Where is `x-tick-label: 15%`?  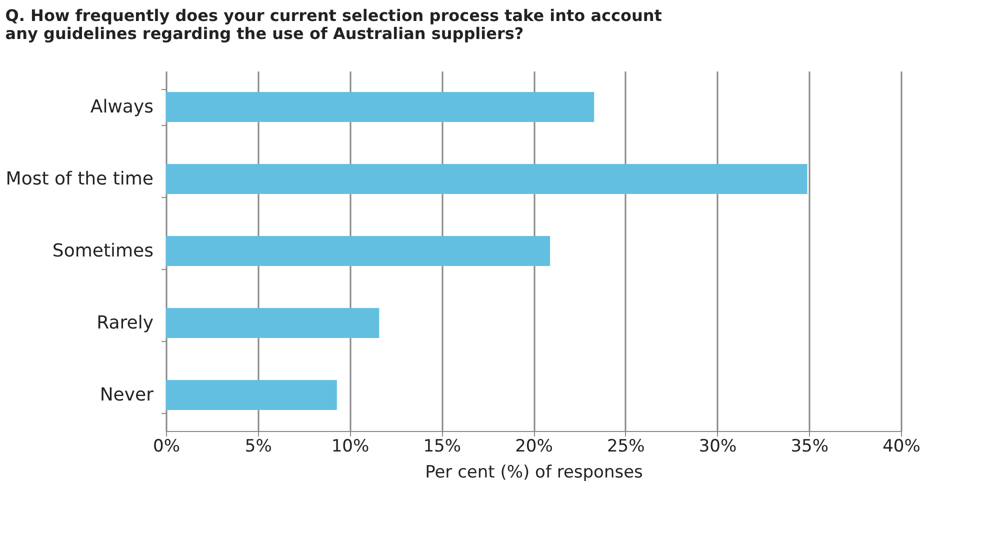
x-tick-label: 15% is located at coordinates (442, 446).